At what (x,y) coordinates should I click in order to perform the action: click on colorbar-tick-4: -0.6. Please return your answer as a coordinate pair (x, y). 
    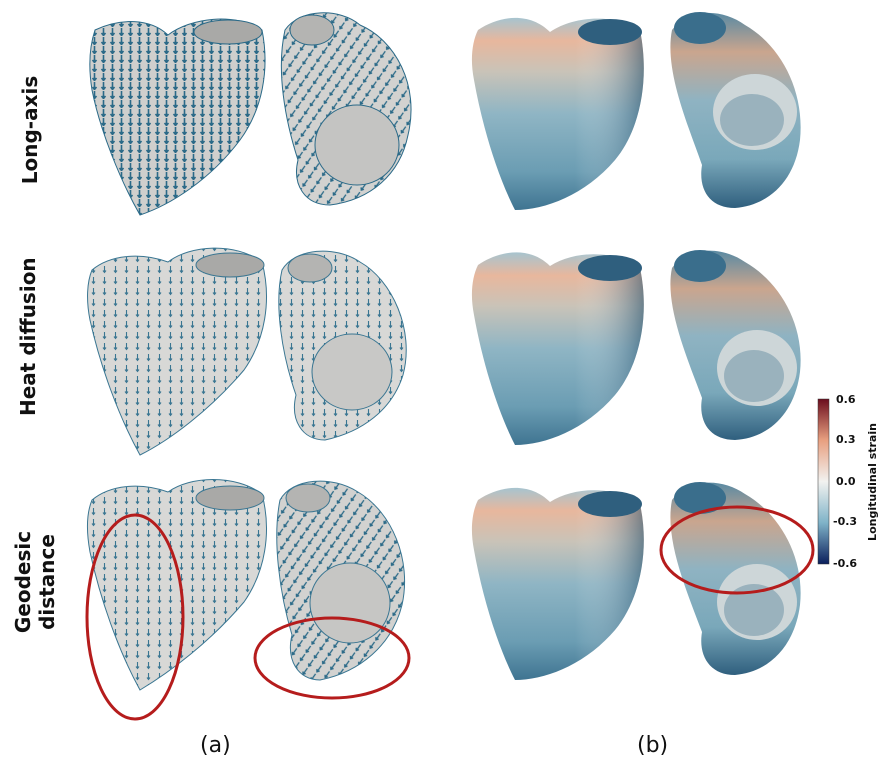
    Looking at the image, I should click on (845, 563).